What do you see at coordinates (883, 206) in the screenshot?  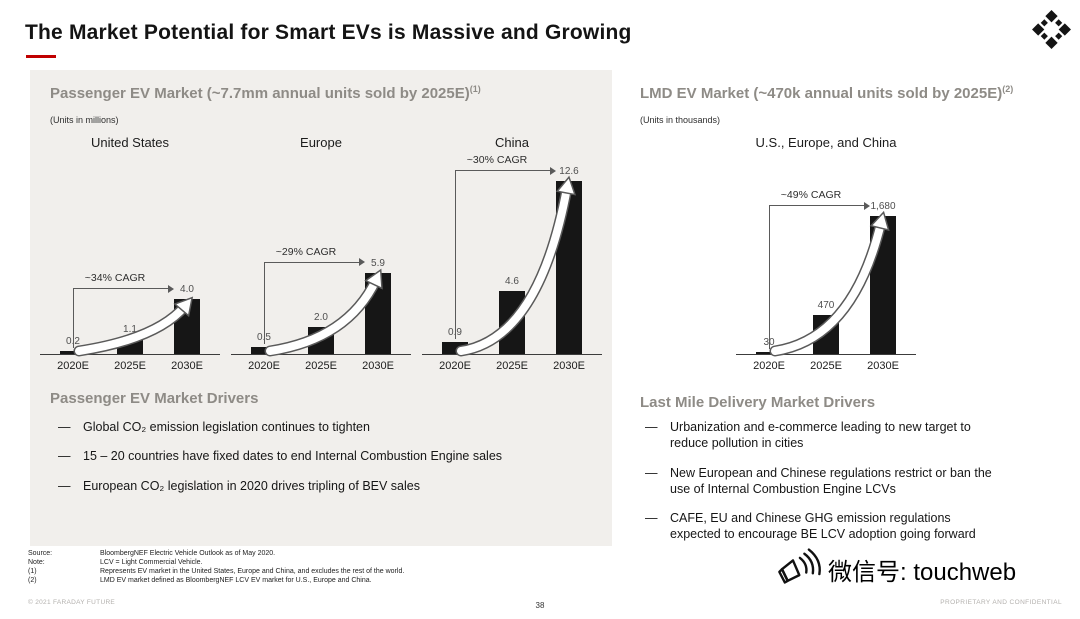 I see `bar-value-label: 1,680` at bounding box center [883, 206].